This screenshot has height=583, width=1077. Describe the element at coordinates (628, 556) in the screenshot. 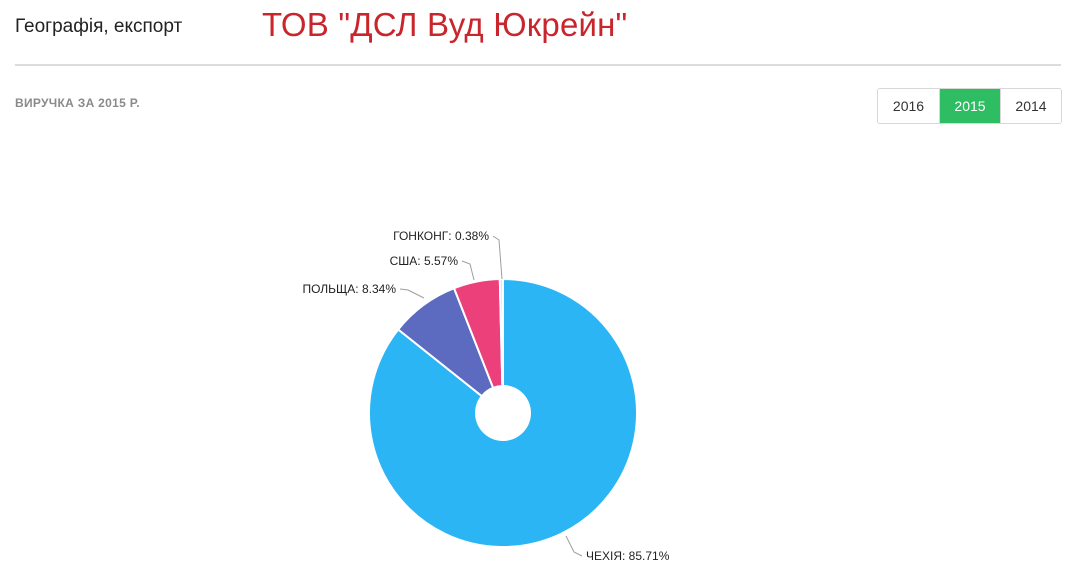

I see `pie-slice-label-1: ЧЕХІЯ: 85.71%` at that location.